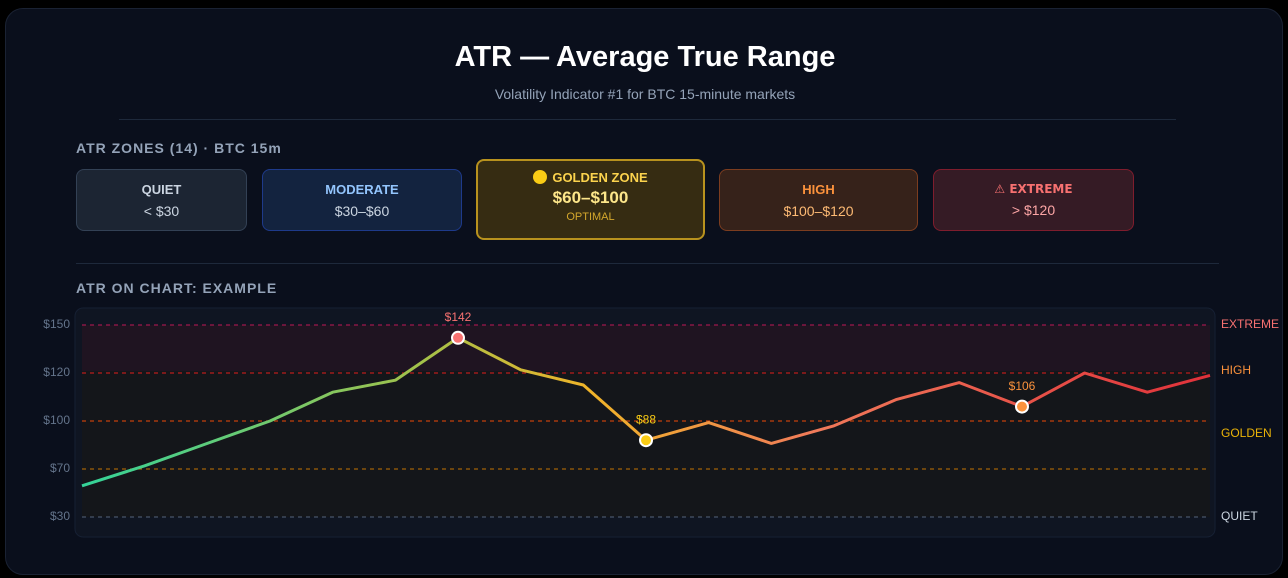  I want to click on zone-note: OPTIMAL, so click(590, 217).